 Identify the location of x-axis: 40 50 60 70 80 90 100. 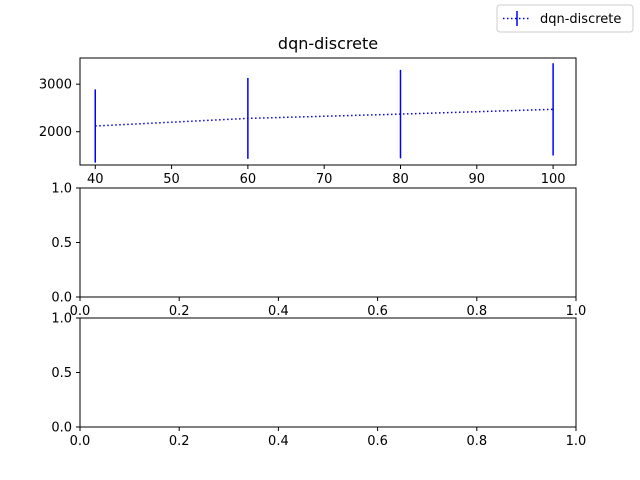
(326, 176).